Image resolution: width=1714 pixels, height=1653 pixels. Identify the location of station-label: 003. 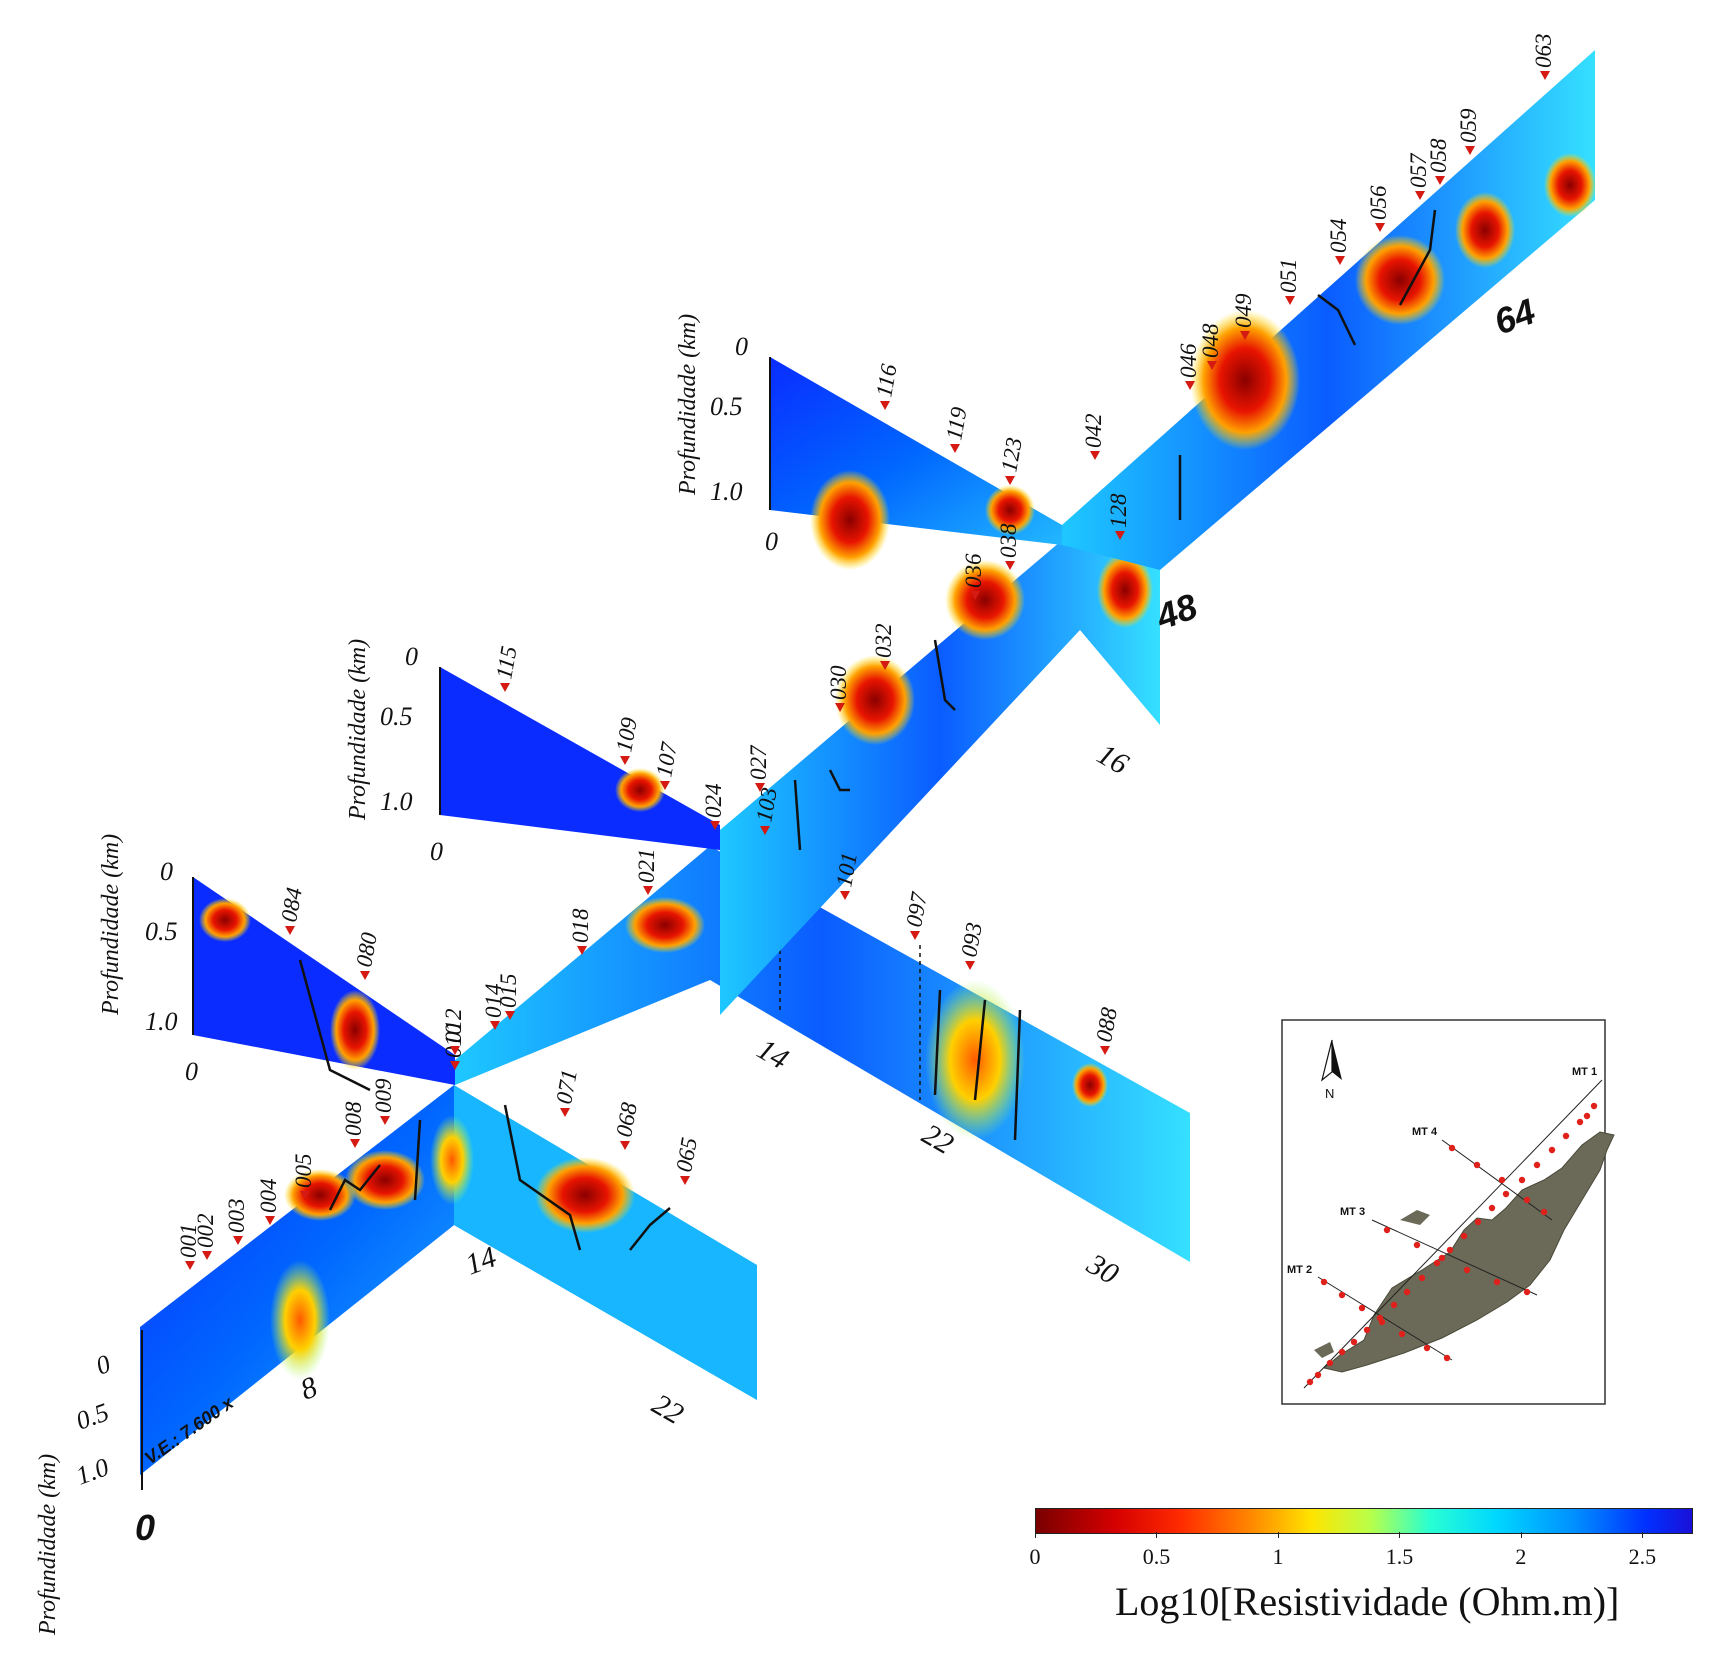
(236, 1216).